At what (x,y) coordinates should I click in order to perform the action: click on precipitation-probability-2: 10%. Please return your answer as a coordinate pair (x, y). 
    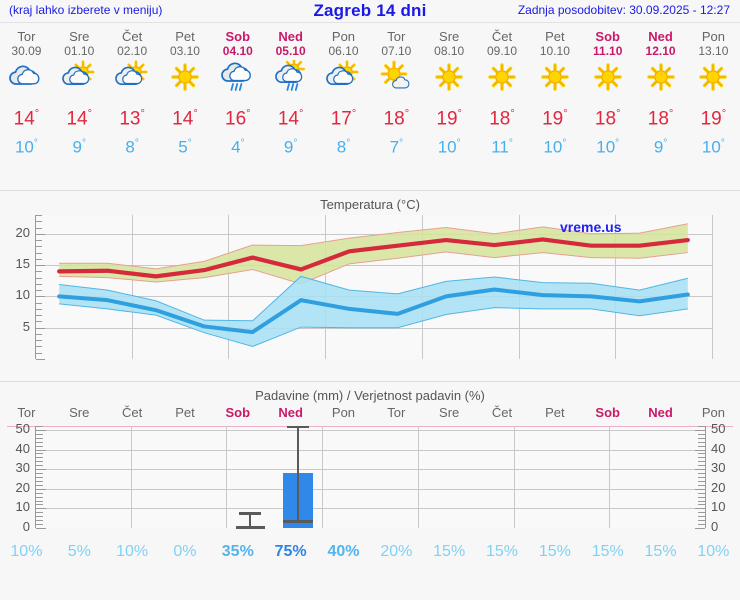
    Looking at the image, I should click on (132, 551).